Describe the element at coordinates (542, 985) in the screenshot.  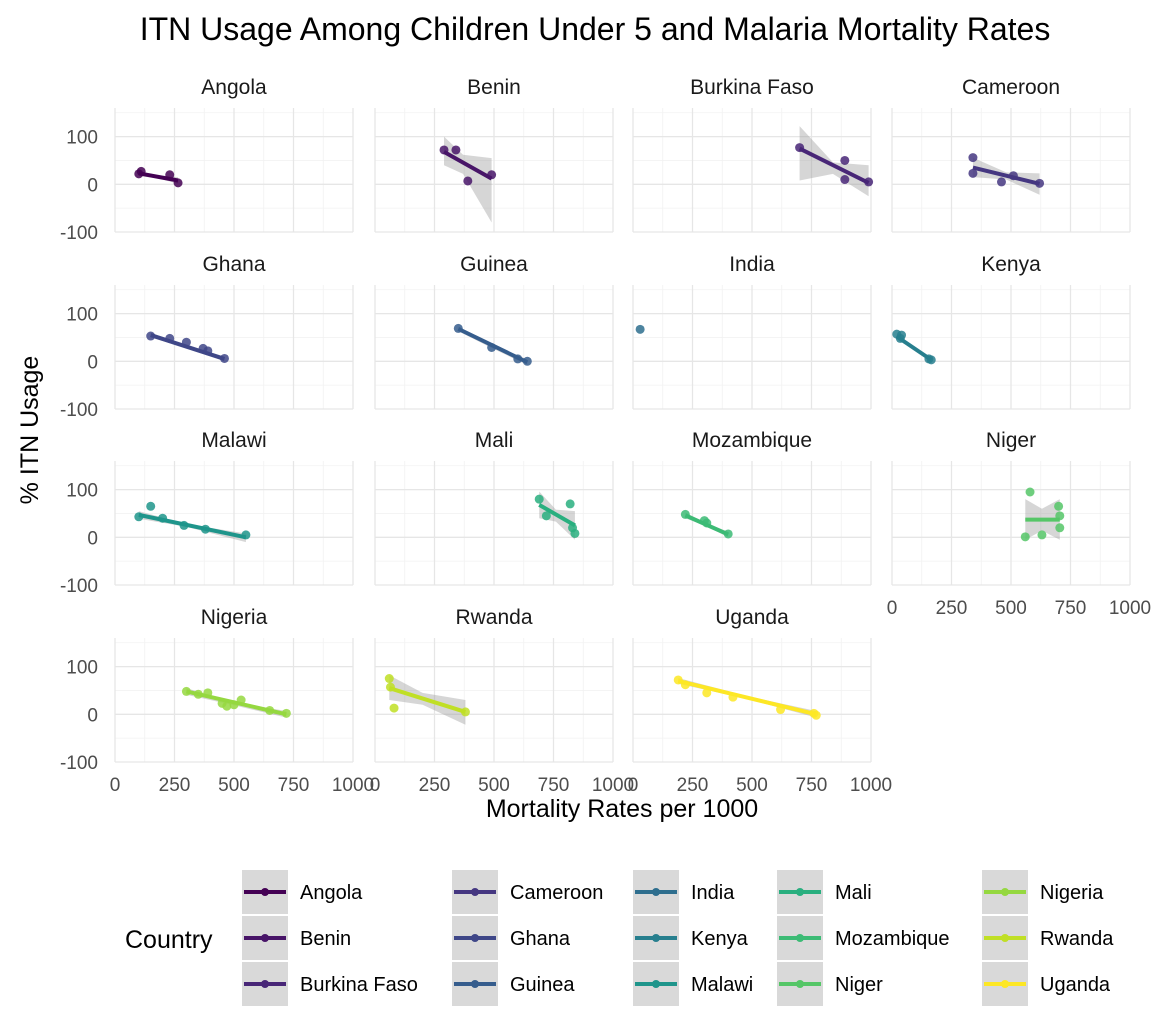
I see `legend-label: Guinea` at that location.